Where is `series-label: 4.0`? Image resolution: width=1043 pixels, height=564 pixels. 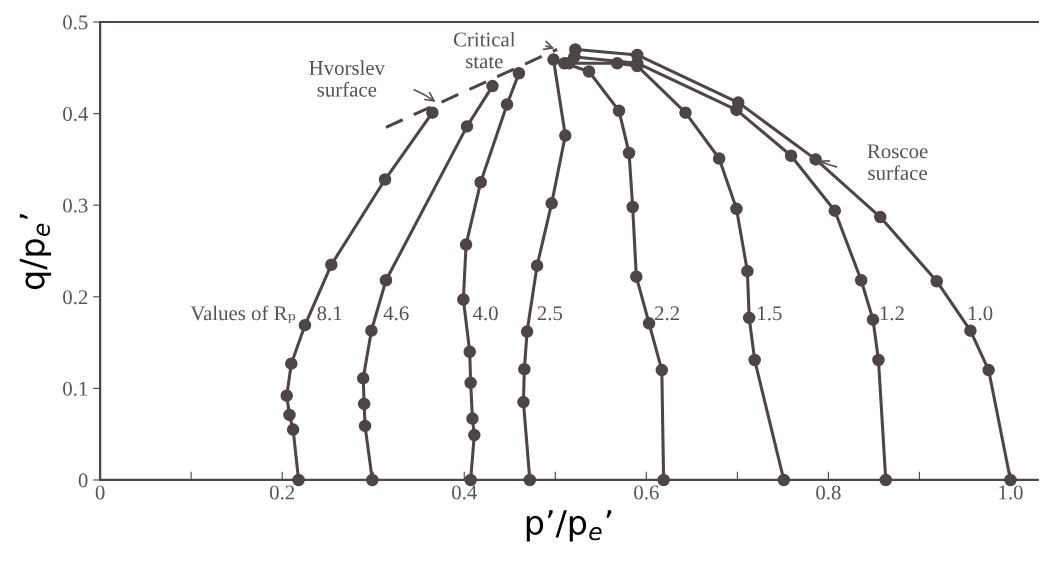 series-label: 4.0 is located at coordinates (485, 313).